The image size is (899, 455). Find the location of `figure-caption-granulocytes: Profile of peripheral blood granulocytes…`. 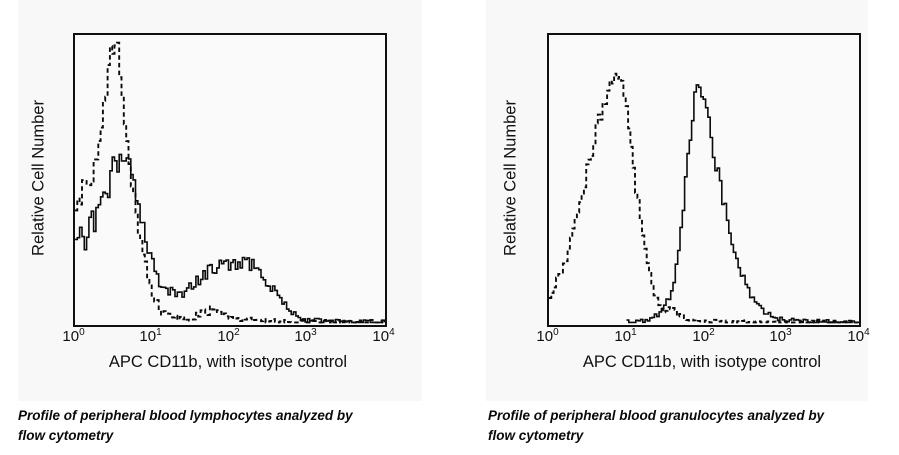

figure-caption-granulocytes: Profile of peripheral blood granulocytes… is located at coordinates (656, 426).